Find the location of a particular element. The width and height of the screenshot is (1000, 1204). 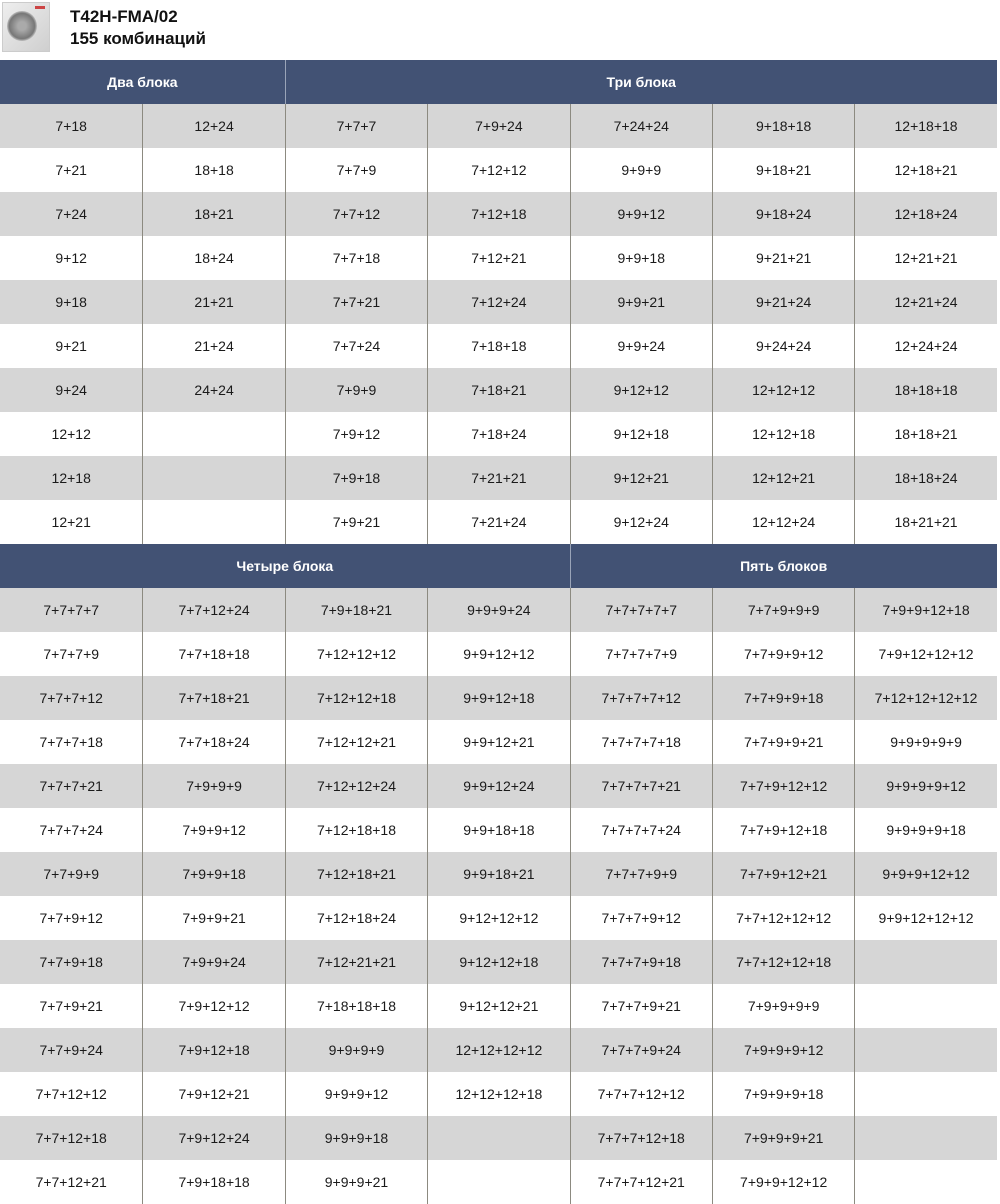

table-cell: 9+24 is located at coordinates (71, 390).